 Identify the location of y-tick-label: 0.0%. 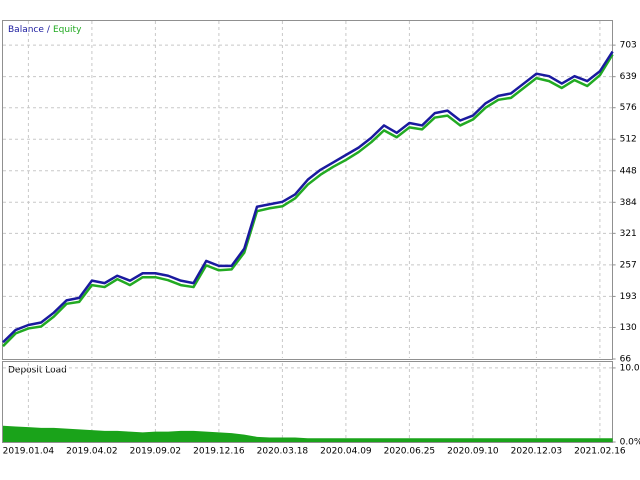
(630, 443).